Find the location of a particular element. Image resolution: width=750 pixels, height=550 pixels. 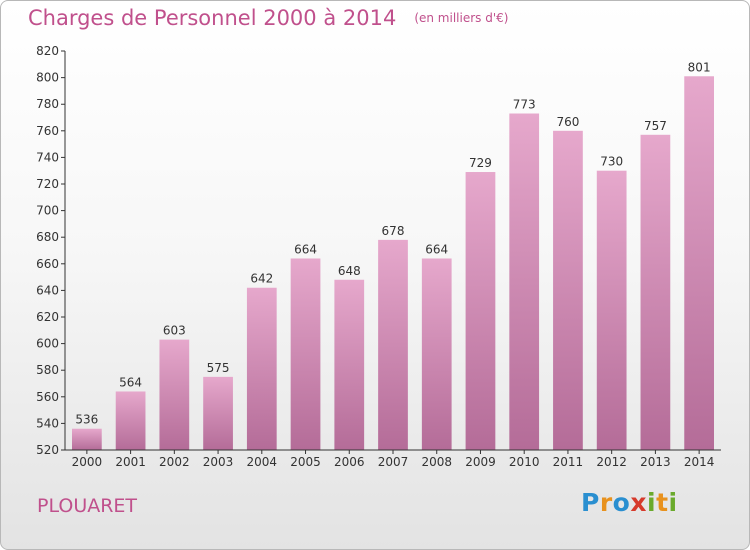

y-tick-label: 740 is located at coordinates (47, 157).